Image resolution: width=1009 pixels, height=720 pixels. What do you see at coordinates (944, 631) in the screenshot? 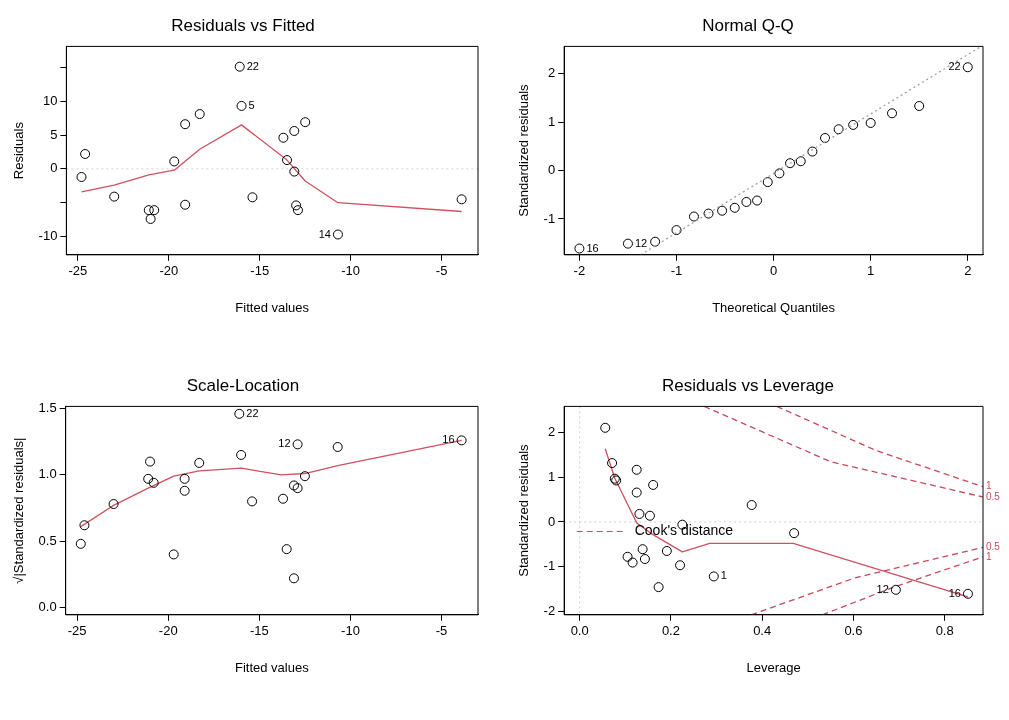
I see `x-tick-label: 0.8` at bounding box center [944, 631].